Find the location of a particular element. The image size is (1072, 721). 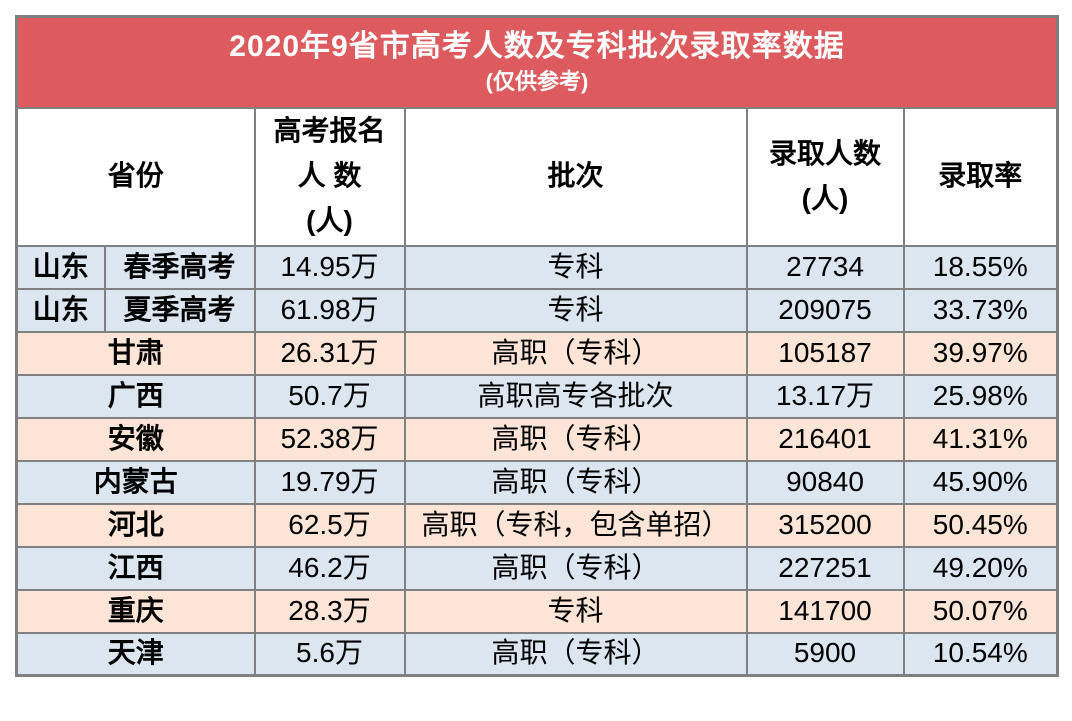

cell-registered-count: 50.7万 is located at coordinates (329, 396).